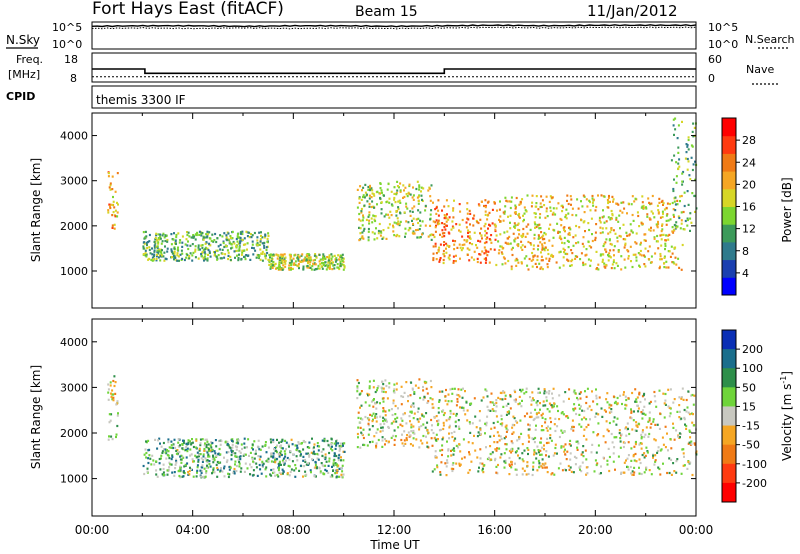 This screenshot has width=800, height=554. What do you see at coordinates (74, 181) in the screenshot?
I see `power-ytick-label: 3000` at bounding box center [74, 181].